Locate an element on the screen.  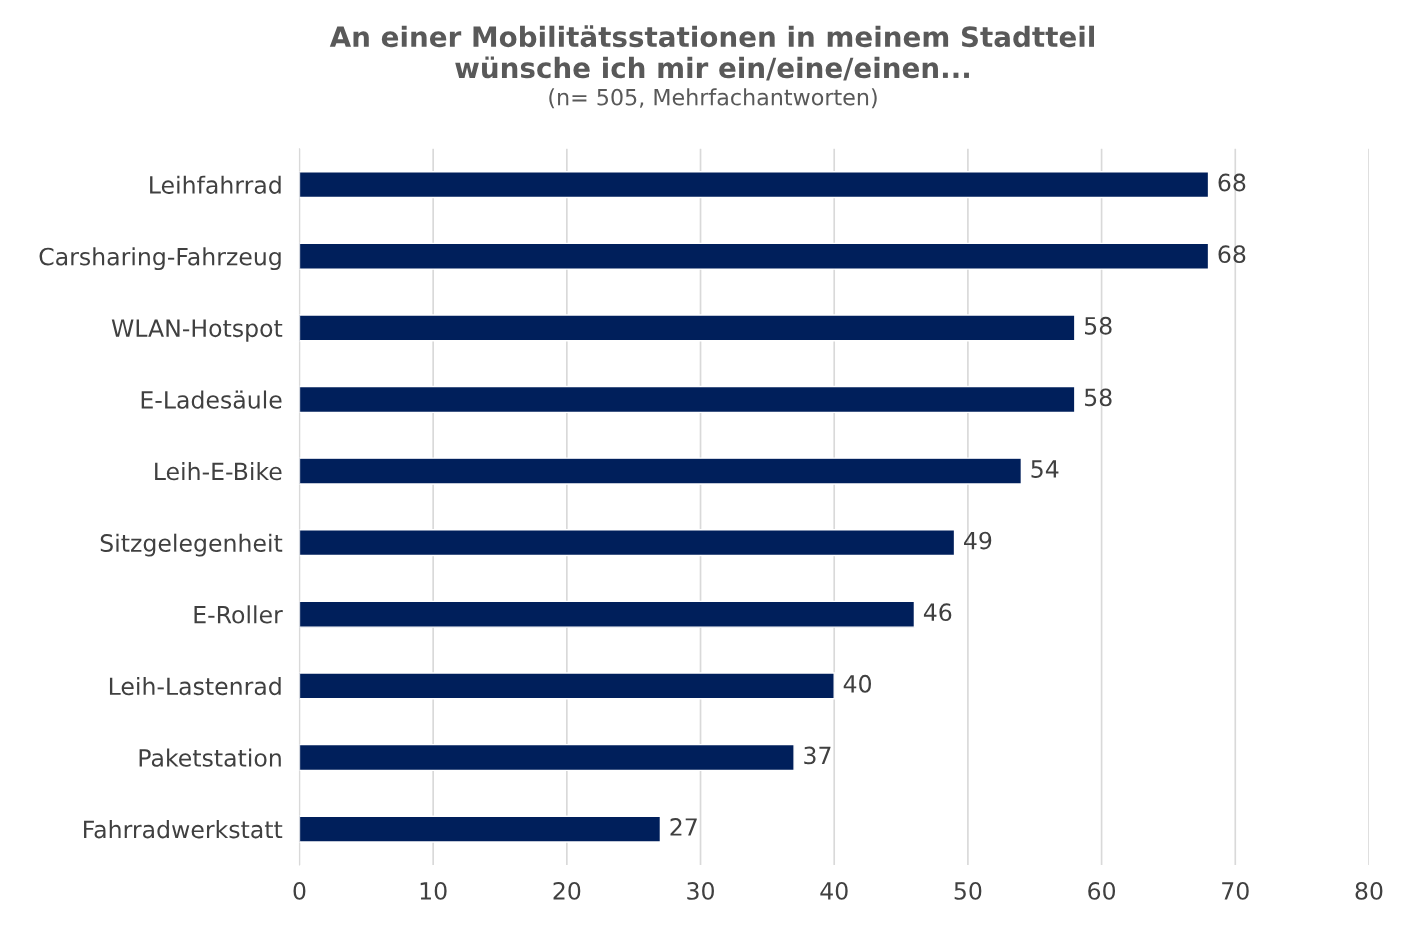
y-tick-label: Carsharing-Fahrzeug is located at coordinates (160, 259).